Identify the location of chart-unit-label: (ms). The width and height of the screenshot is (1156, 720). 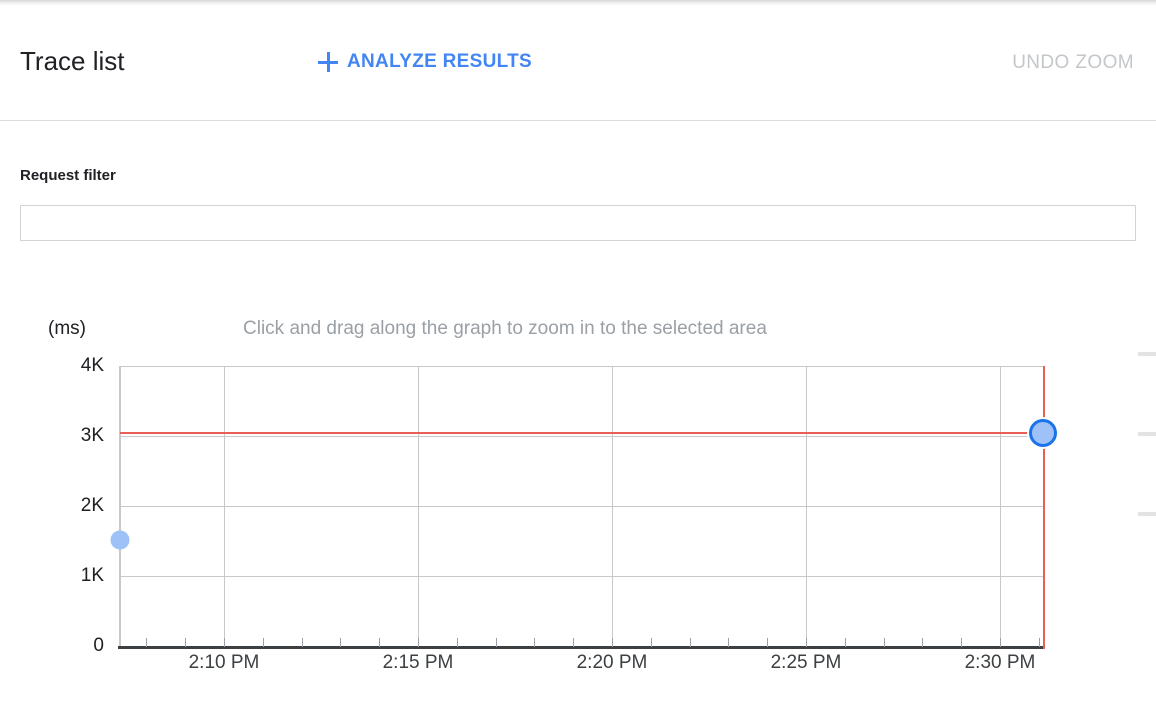
(67, 328).